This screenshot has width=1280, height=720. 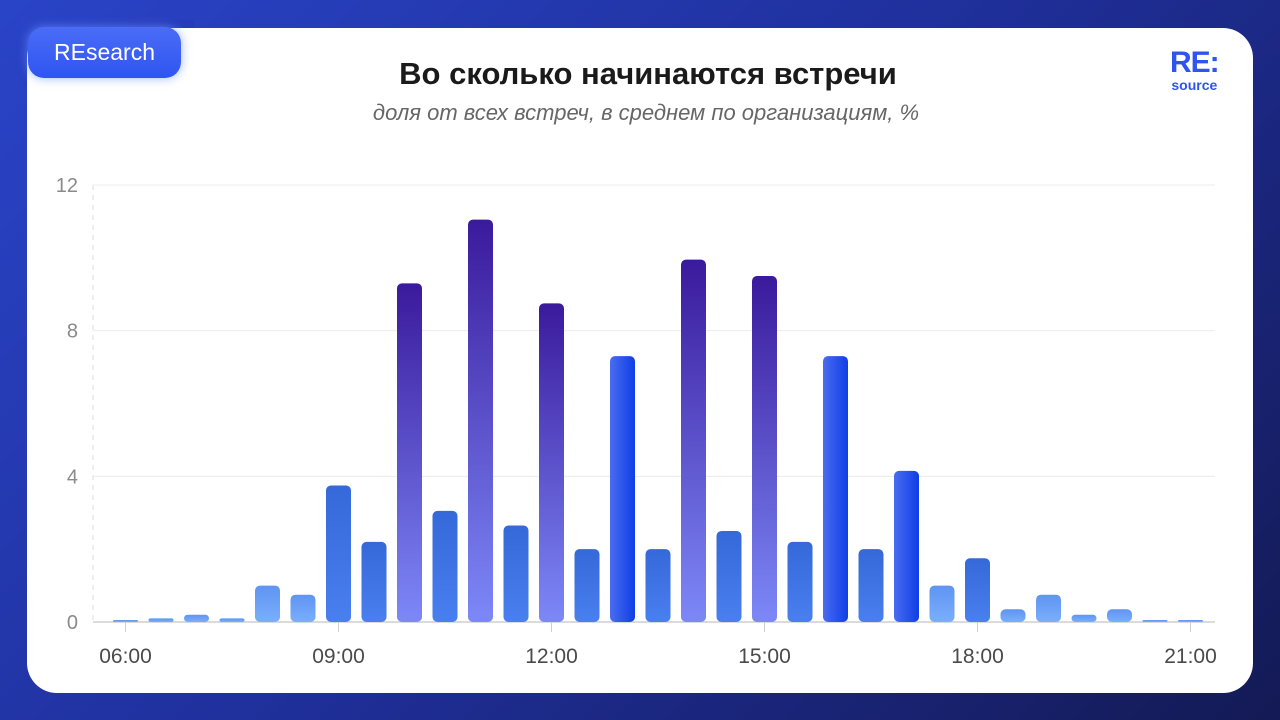 I want to click on bar-19:00, so click(x=1048, y=608).